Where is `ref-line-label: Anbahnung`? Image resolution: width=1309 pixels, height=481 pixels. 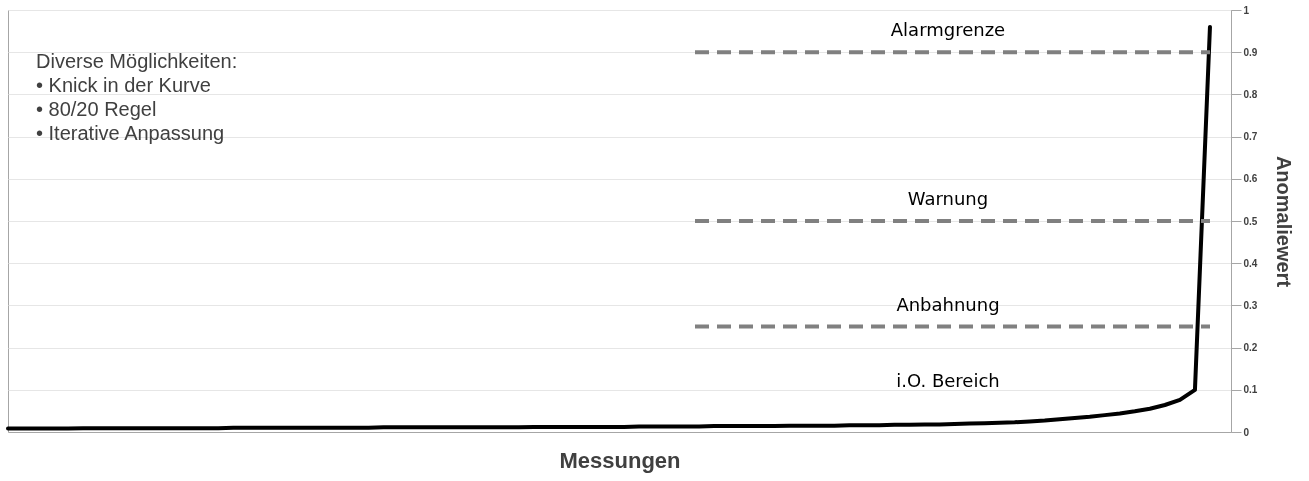
ref-line-label: Anbahnung is located at coordinates (948, 304).